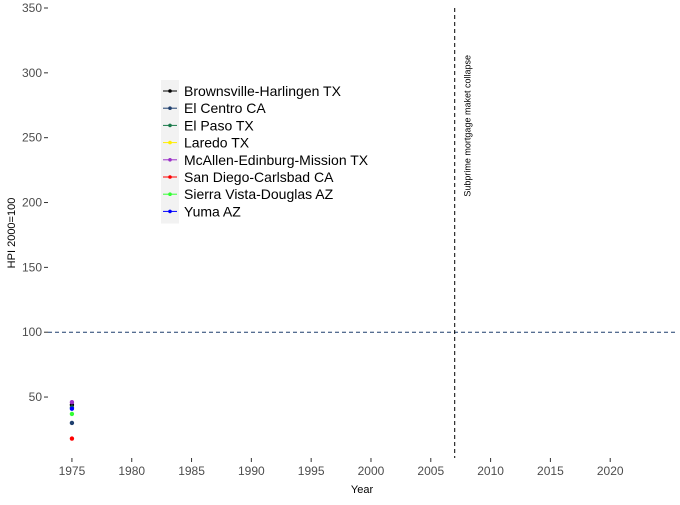 The width and height of the screenshot is (680, 505). I want to click on legend-label: McAllen-Edinburg-Mission TX, so click(276, 160).